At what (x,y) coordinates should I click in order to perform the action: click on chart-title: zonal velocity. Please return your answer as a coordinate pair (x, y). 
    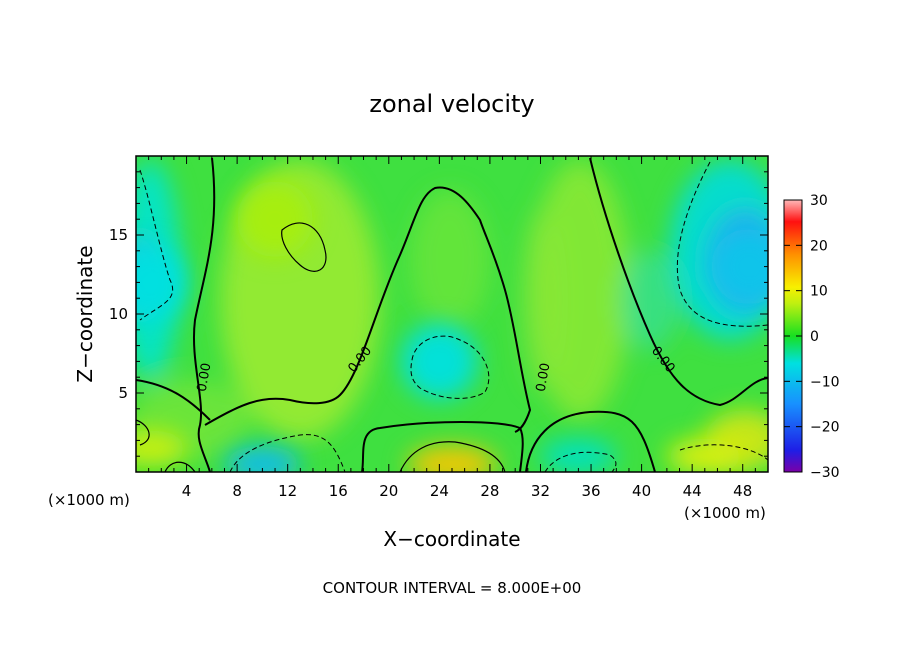
    Looking at the image, I should click on (451, 104).